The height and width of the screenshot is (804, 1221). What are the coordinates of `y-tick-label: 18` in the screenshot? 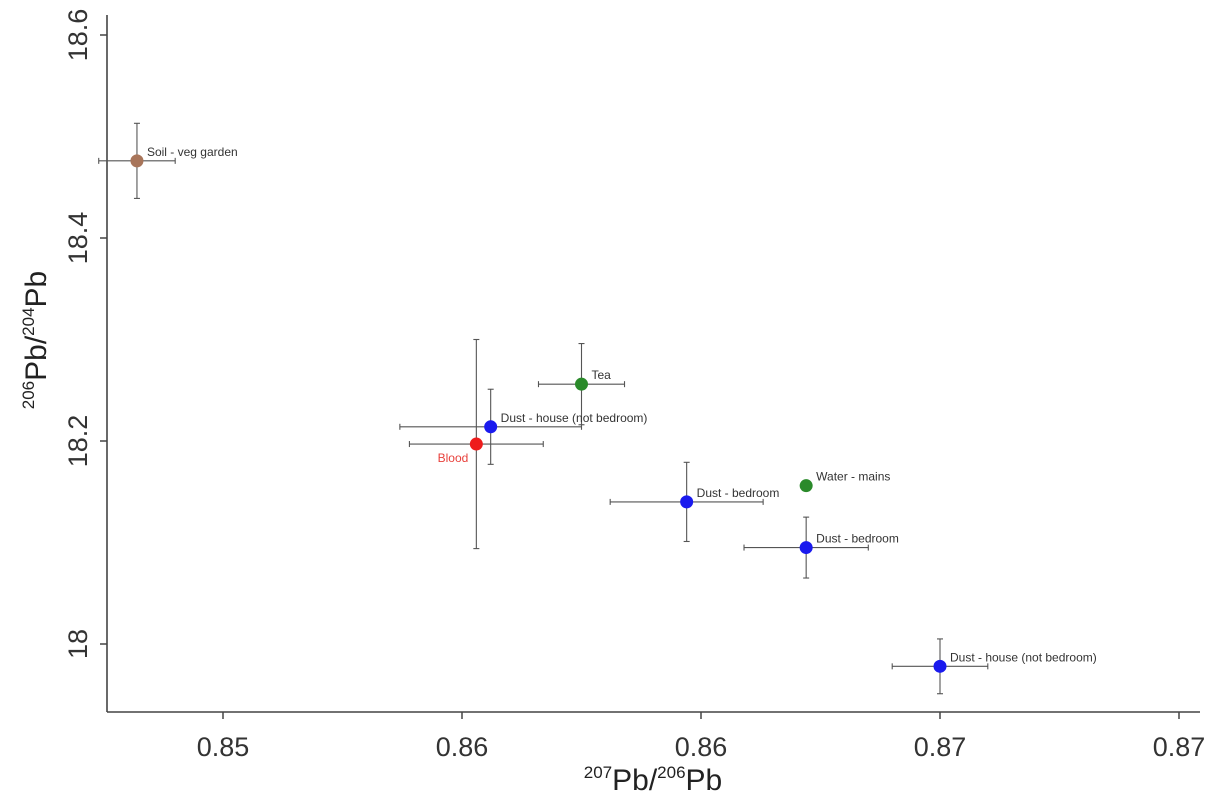 It's located at (78, 644).